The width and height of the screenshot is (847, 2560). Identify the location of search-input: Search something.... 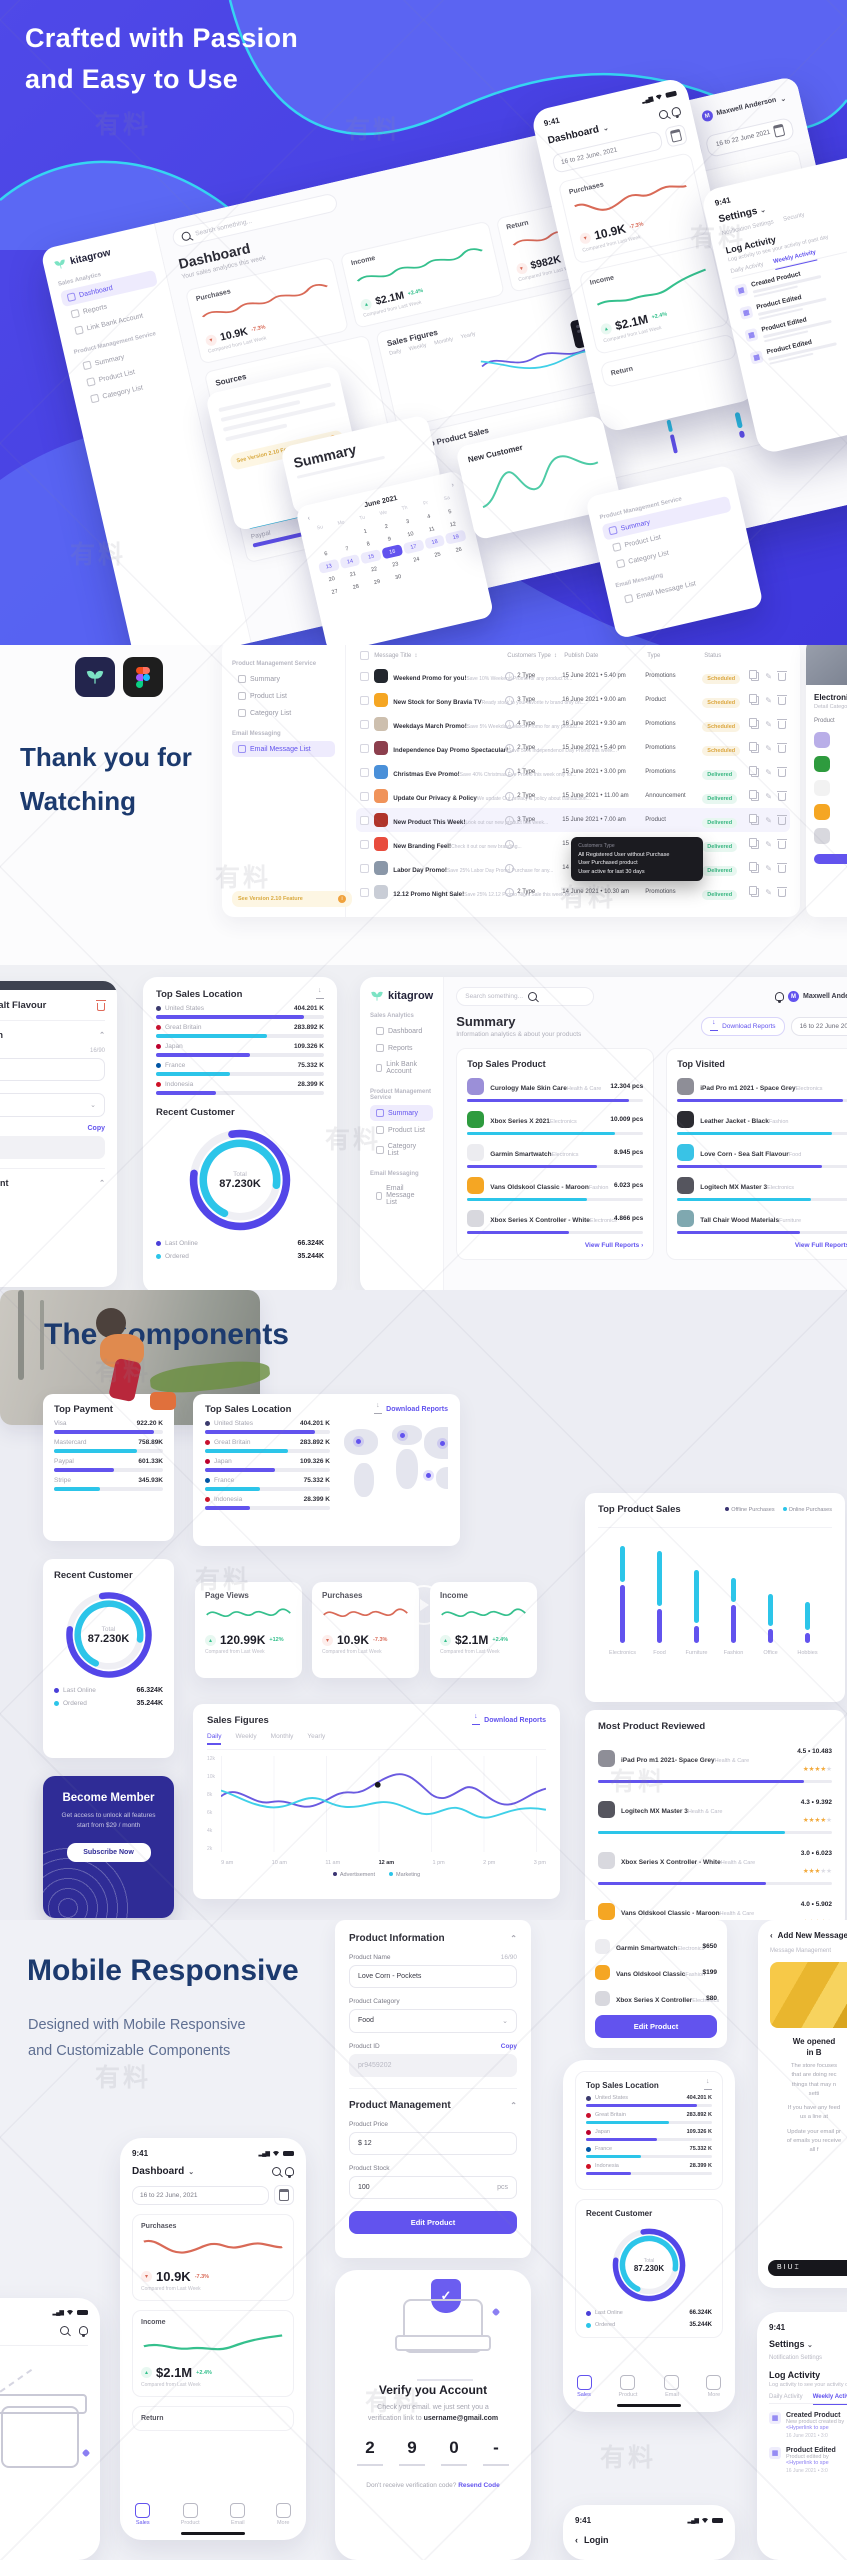
(525, 996).